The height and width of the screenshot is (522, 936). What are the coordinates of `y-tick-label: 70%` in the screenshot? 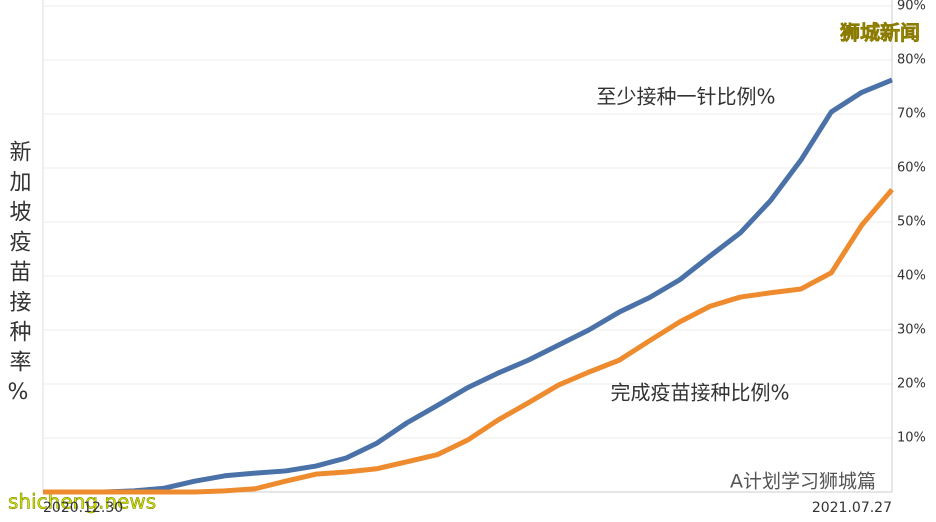 It's located at (911, 114).